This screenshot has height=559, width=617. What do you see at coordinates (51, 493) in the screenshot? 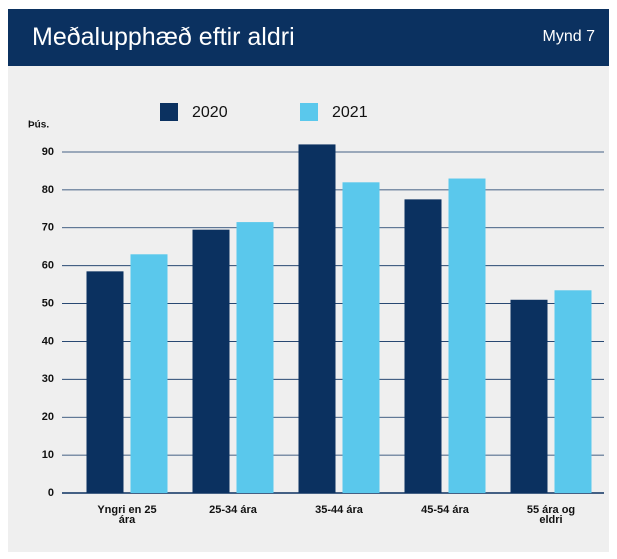
I see `y-tick-label: 0` at bounding box center [51, 493].